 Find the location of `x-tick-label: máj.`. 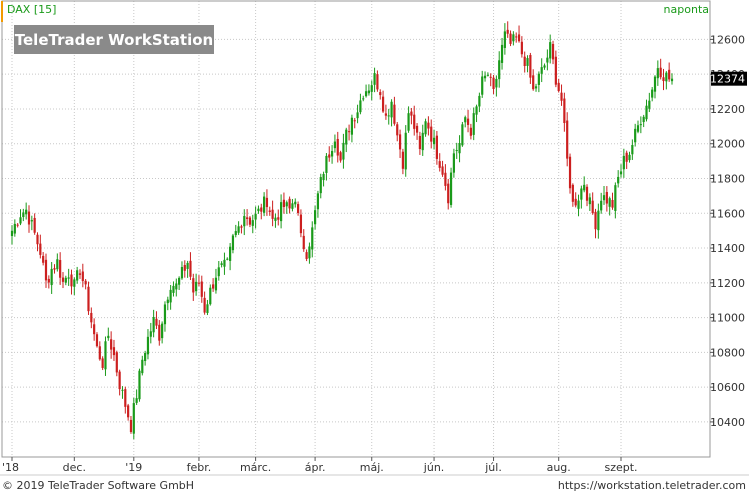

x-tick-label: máj. is located at coordinates (372, 467).